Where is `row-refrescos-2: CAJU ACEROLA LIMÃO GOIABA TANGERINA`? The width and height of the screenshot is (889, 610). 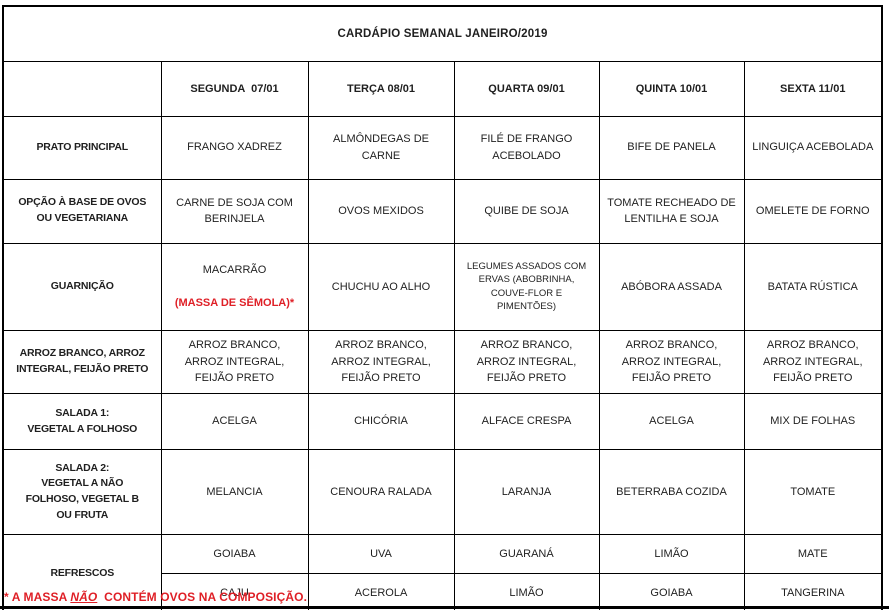
row-refrescos-2: CAJU ACEROLA LIMÃO GOIABA TANGERINA is located at coordinates (443, 591).